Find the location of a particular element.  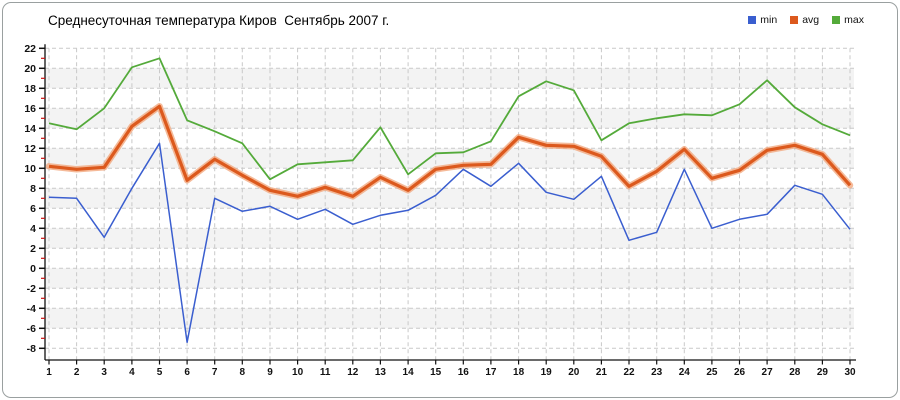

y-tick-label: -8 is located at coordinates (31, 349).